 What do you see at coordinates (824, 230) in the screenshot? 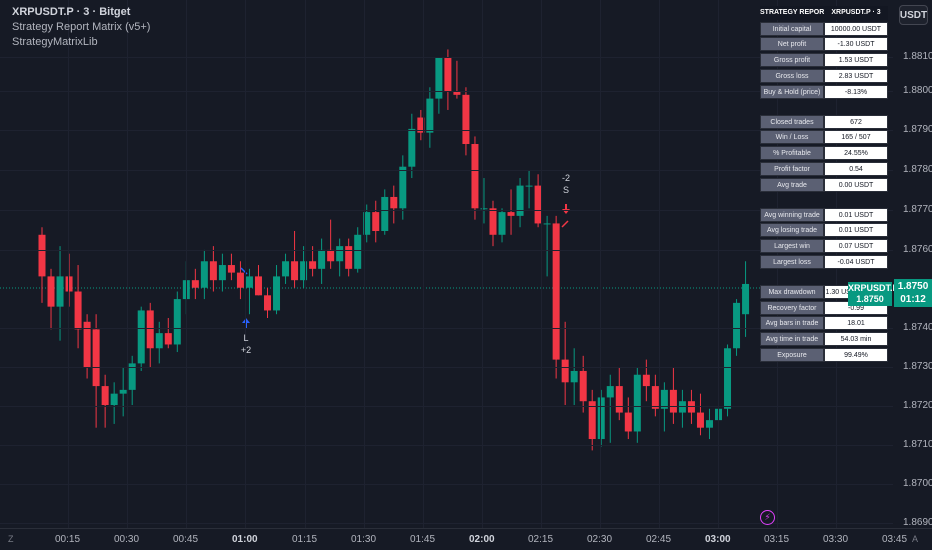
I see `report-row: Avg losing trade 0.01 USDT` at bounding box center [824, 230].